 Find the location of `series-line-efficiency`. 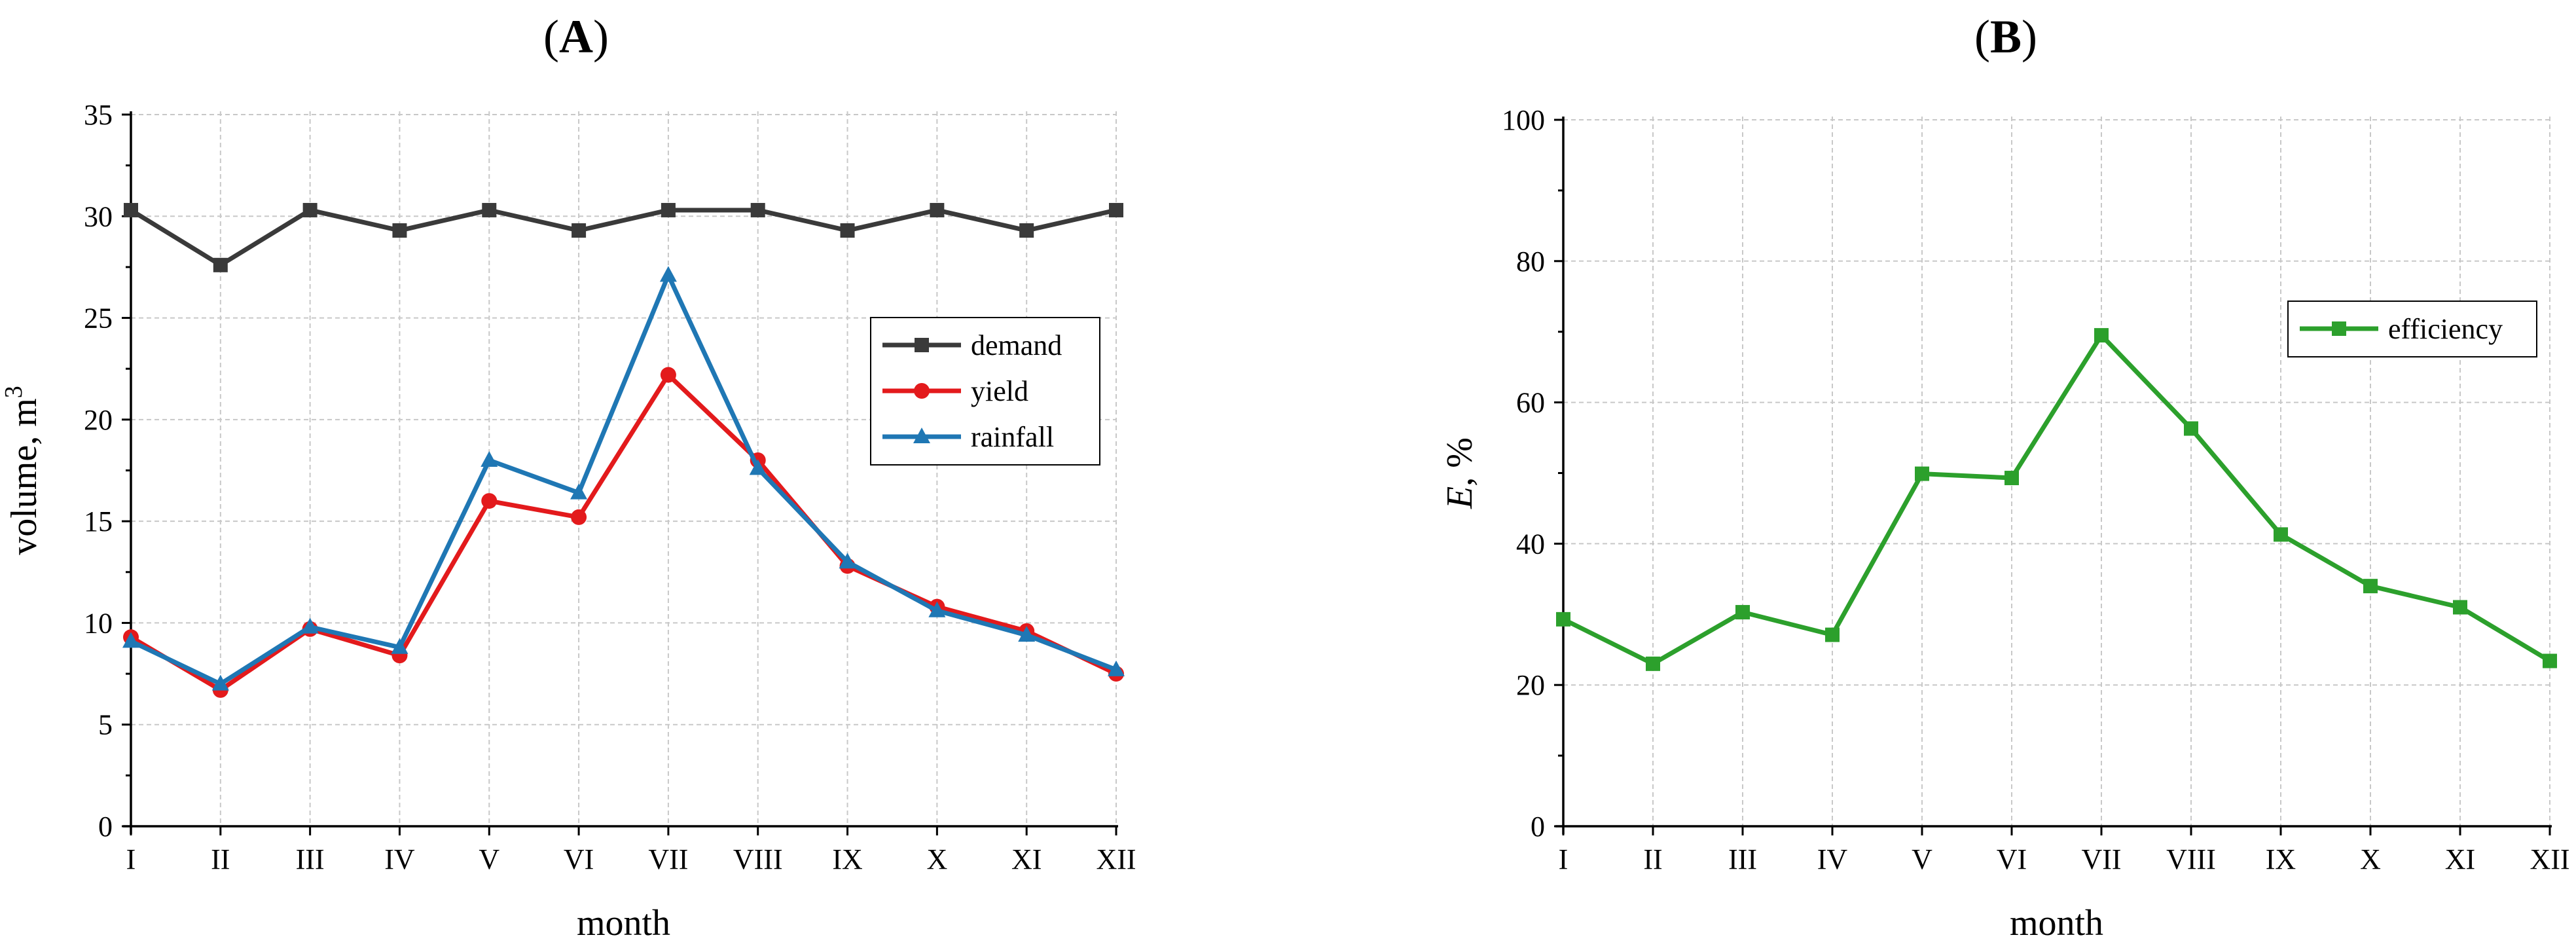

series-line-efficiency is located at coordinates (2056, 500).